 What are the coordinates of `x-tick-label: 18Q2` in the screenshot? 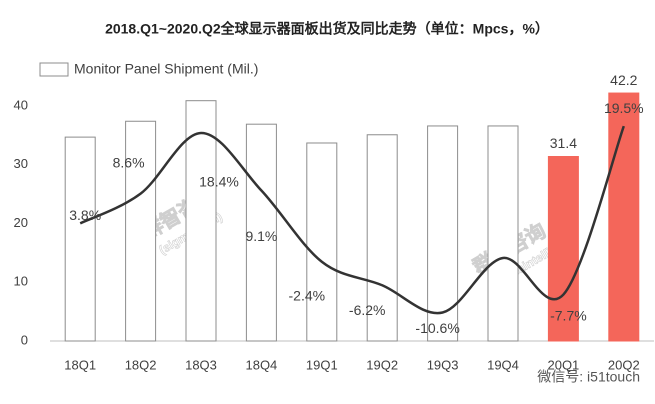 It's located at (141, 364).